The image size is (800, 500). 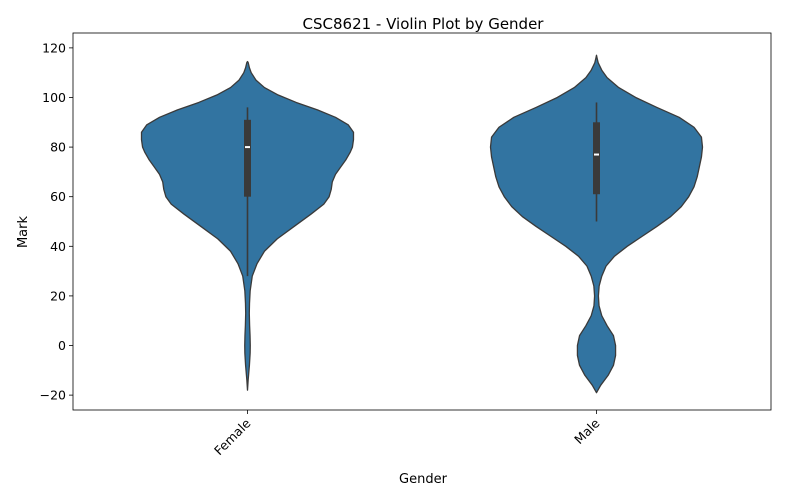 What do you see at coordinates (23, 232) in the screenshot?
I see `y-axis-label: Mark` at bounding box center [23, 232].